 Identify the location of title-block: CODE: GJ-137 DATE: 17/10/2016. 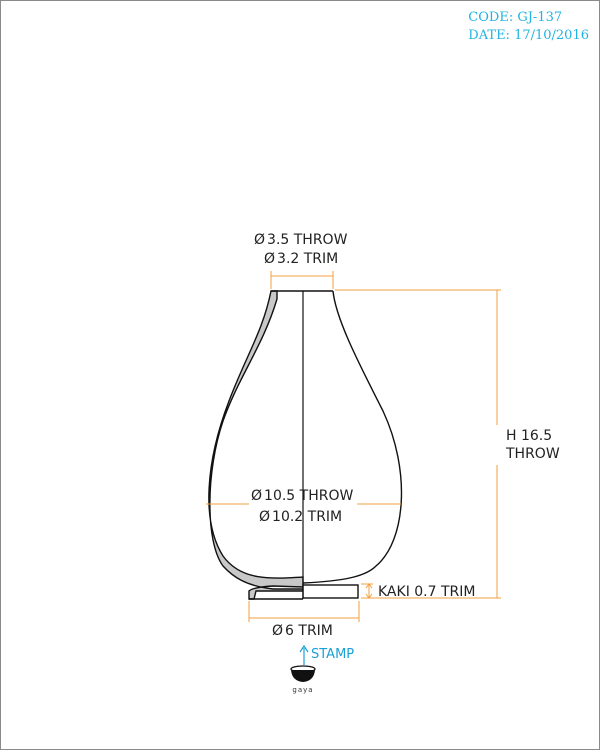
(528, 27).